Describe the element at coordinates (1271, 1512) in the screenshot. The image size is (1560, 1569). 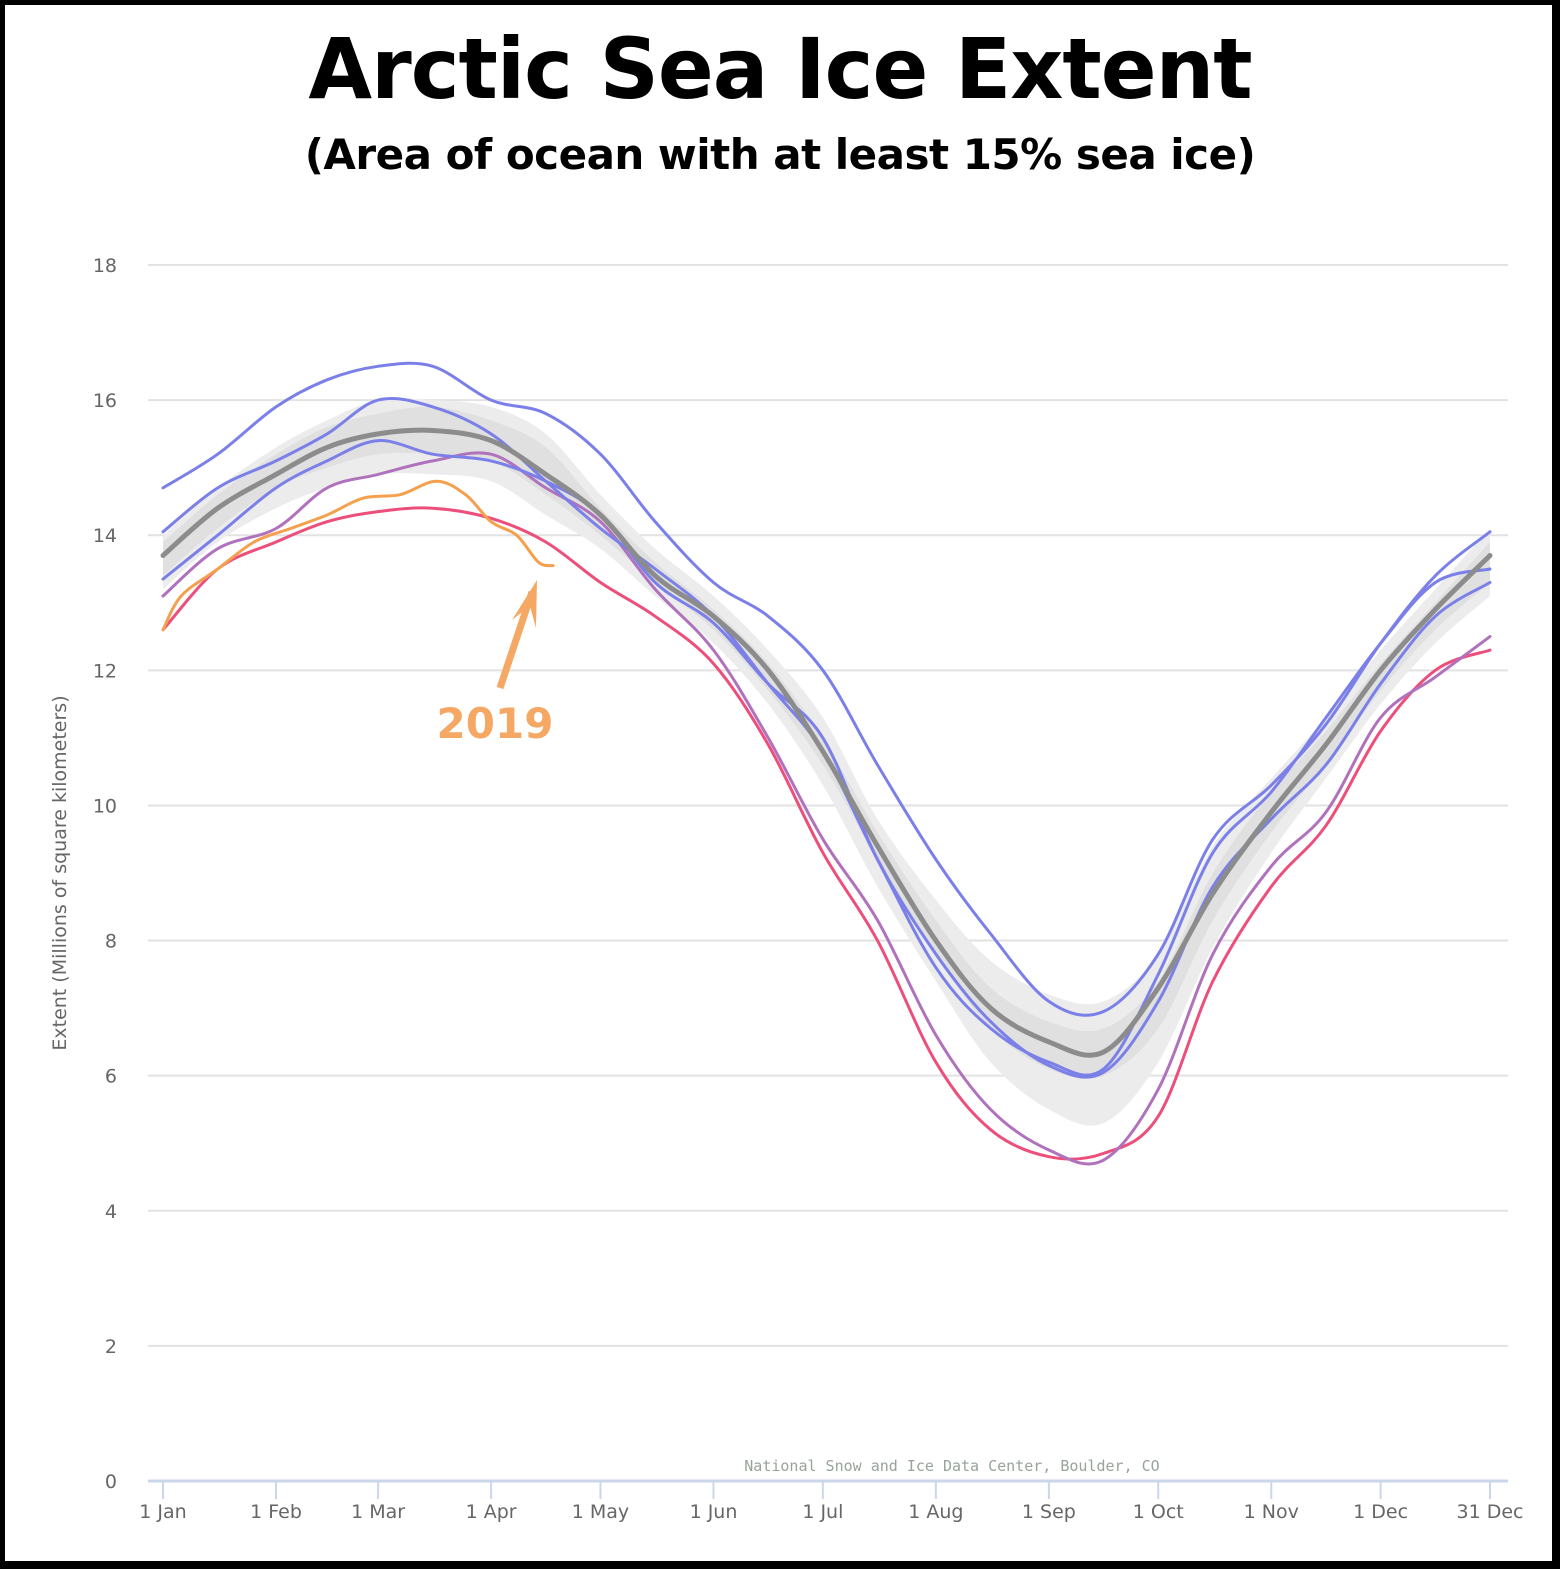
I see `x-tick-label: 1 Nov` at that location.